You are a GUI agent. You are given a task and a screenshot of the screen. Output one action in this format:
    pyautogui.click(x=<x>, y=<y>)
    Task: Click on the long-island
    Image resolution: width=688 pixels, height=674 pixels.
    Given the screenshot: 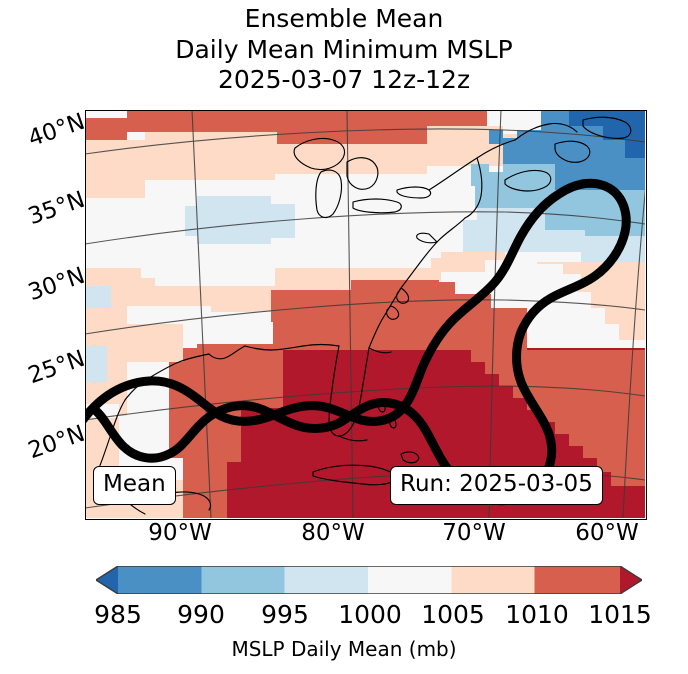 What is the action you would take?
    pyautogui.click(x=427, y=238)
    